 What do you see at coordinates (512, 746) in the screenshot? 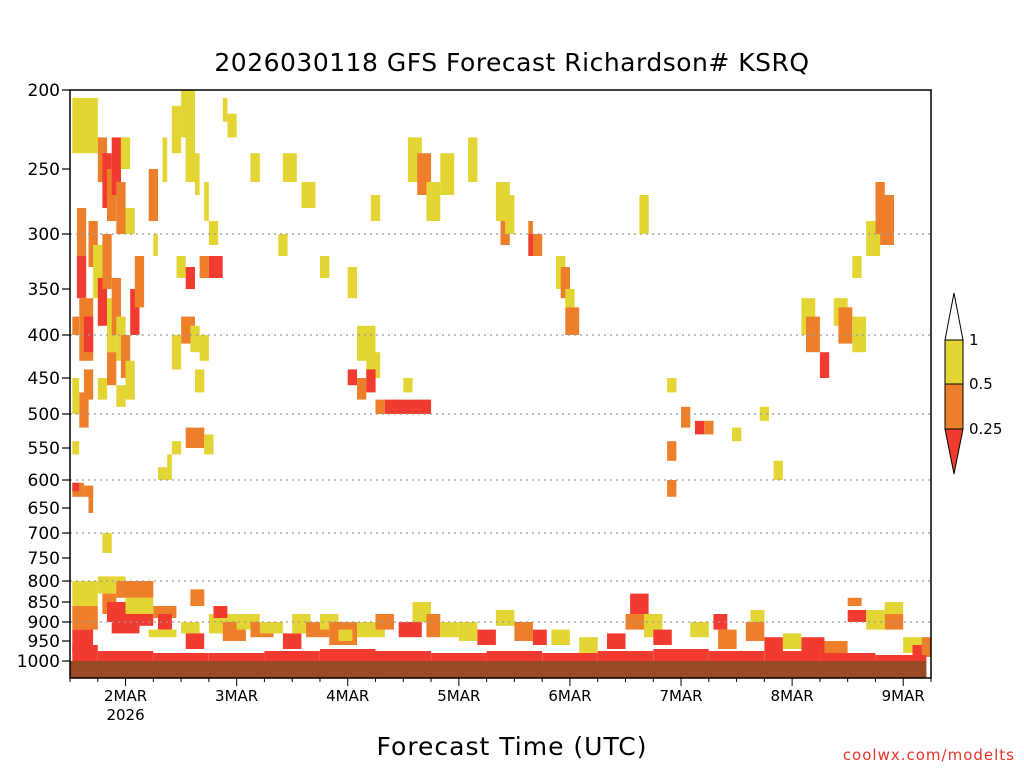
I see `x-axis-title: Forecast Time (UTC)` at bounding box center [512, 746].